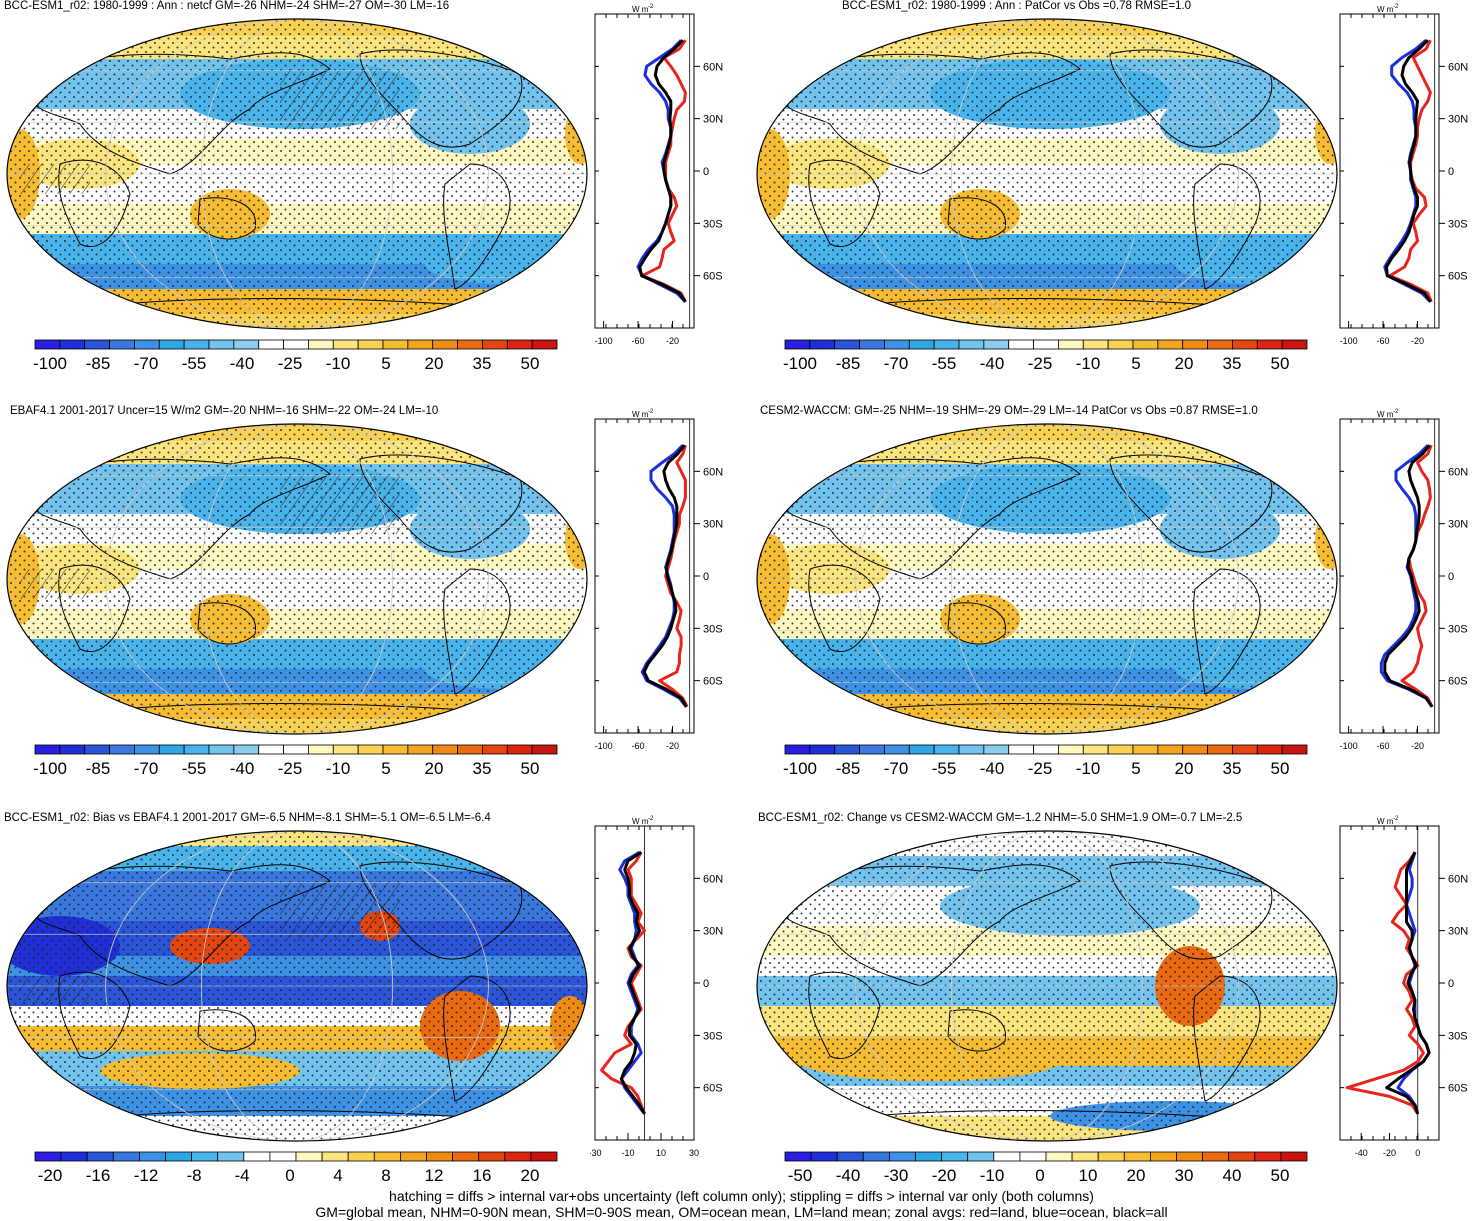  What do you see at coordinates (627, 1153) in the screenshot?
I see `zonal-x-tick-label: -10` at bounding box center [627, 1153].